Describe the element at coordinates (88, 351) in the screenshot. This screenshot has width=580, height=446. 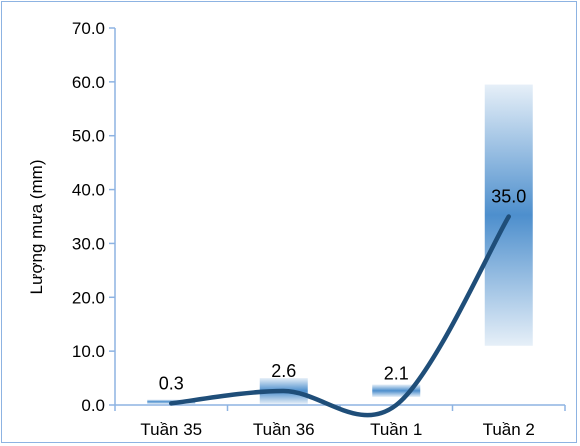
I see `y-tick-label: 10.0` at that location.